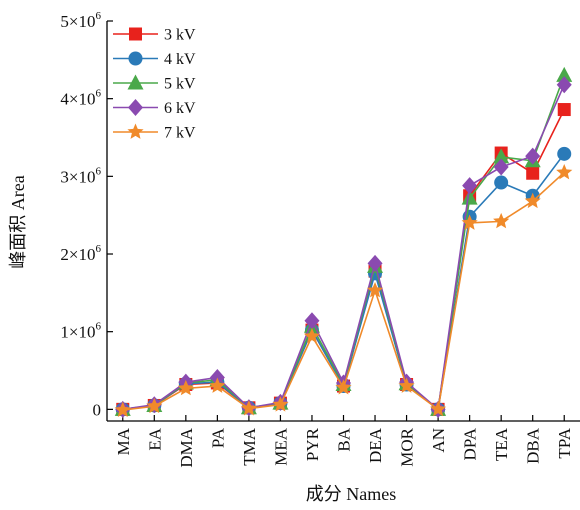 This screenshot has height=510, width=580. I want to click on y-tick-label: 4×10⁶, so click(80, 98).